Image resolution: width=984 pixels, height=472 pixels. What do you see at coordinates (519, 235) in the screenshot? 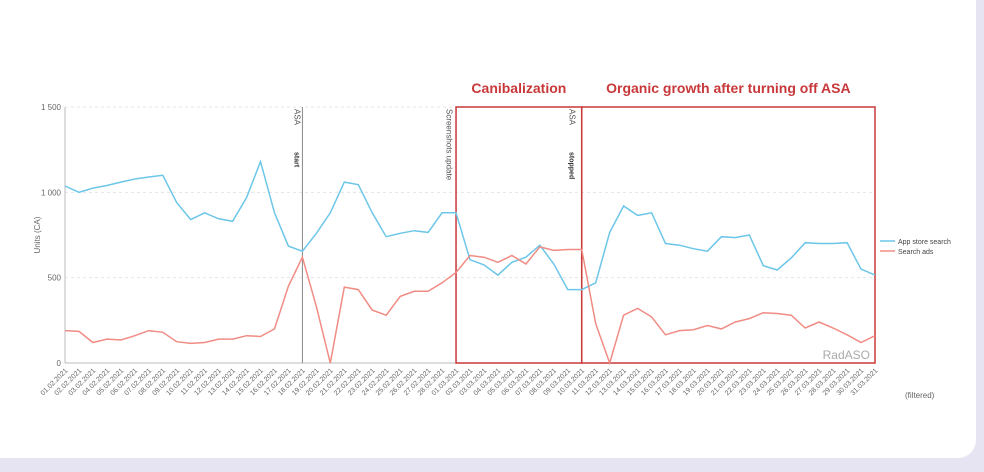
I see `region-box` at bounding box center [519, 235].